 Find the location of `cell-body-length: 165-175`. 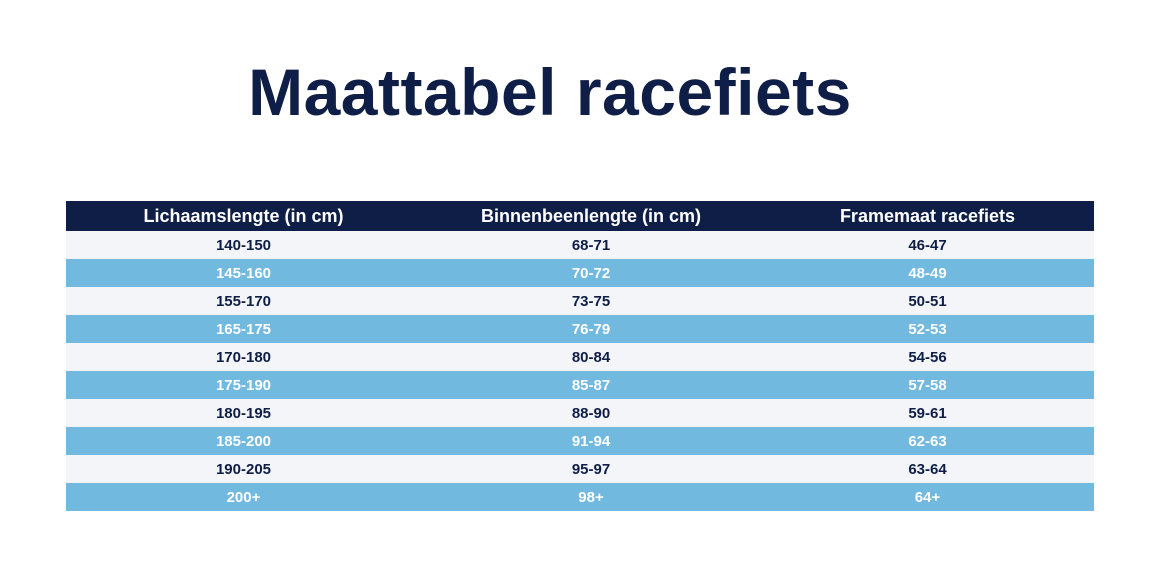

cell-body-length: 165-175 is located at coordinates (243, 329).